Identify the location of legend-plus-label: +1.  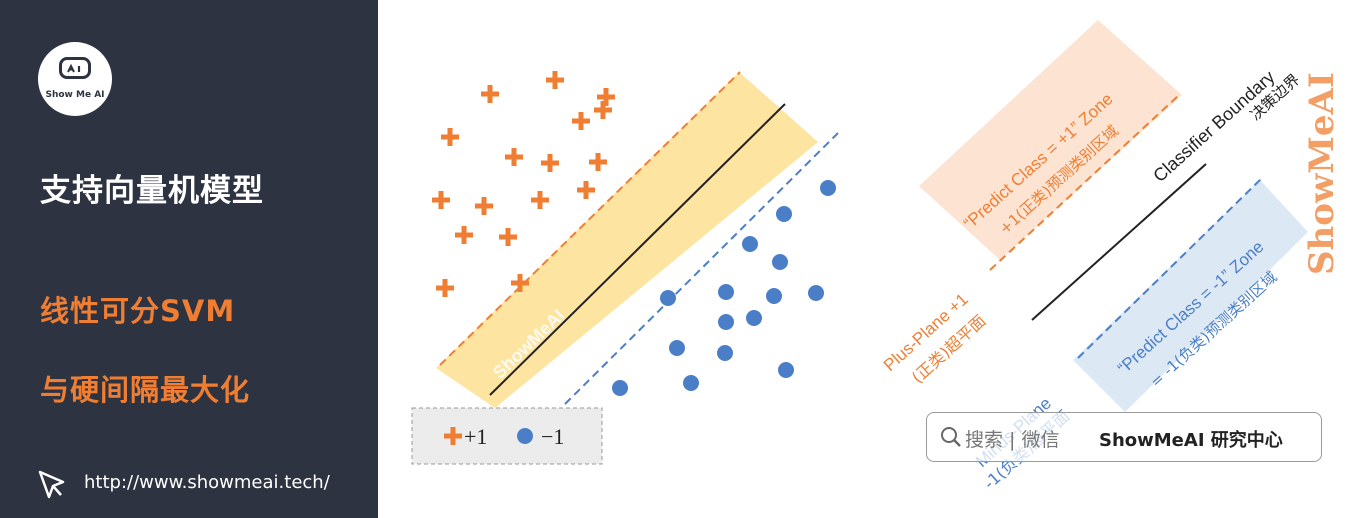
(475, 436).